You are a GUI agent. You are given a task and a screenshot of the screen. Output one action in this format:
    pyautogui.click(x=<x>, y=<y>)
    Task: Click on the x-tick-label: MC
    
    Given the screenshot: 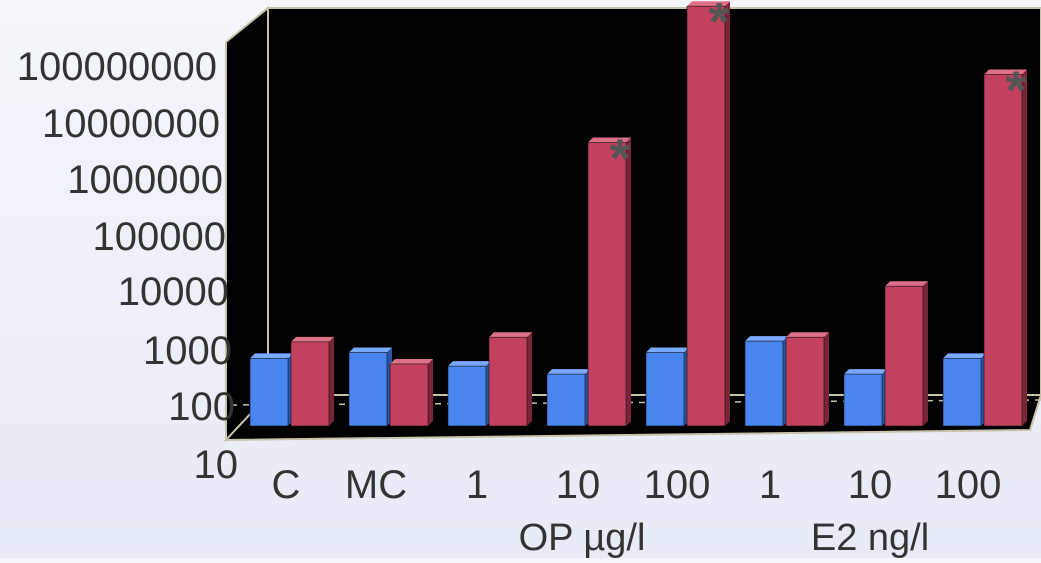 What is the action you would take?
    pyautogui.click(x=376, y=485)
    